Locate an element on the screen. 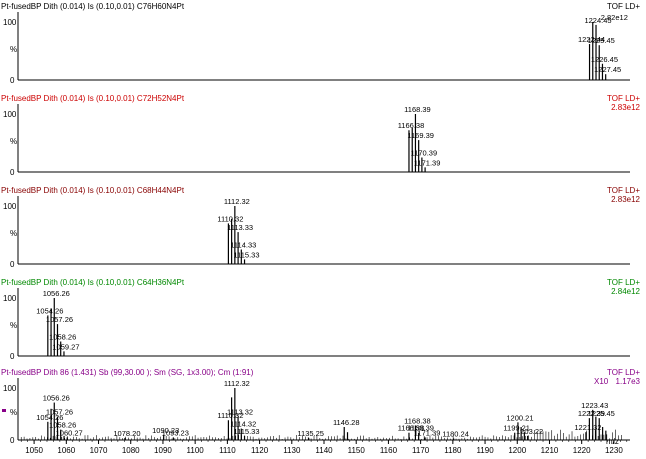 Image resolution: width=646 pixels, height=459 pixels. x-tick-label: 1050 is located at coordinates (34, 450).